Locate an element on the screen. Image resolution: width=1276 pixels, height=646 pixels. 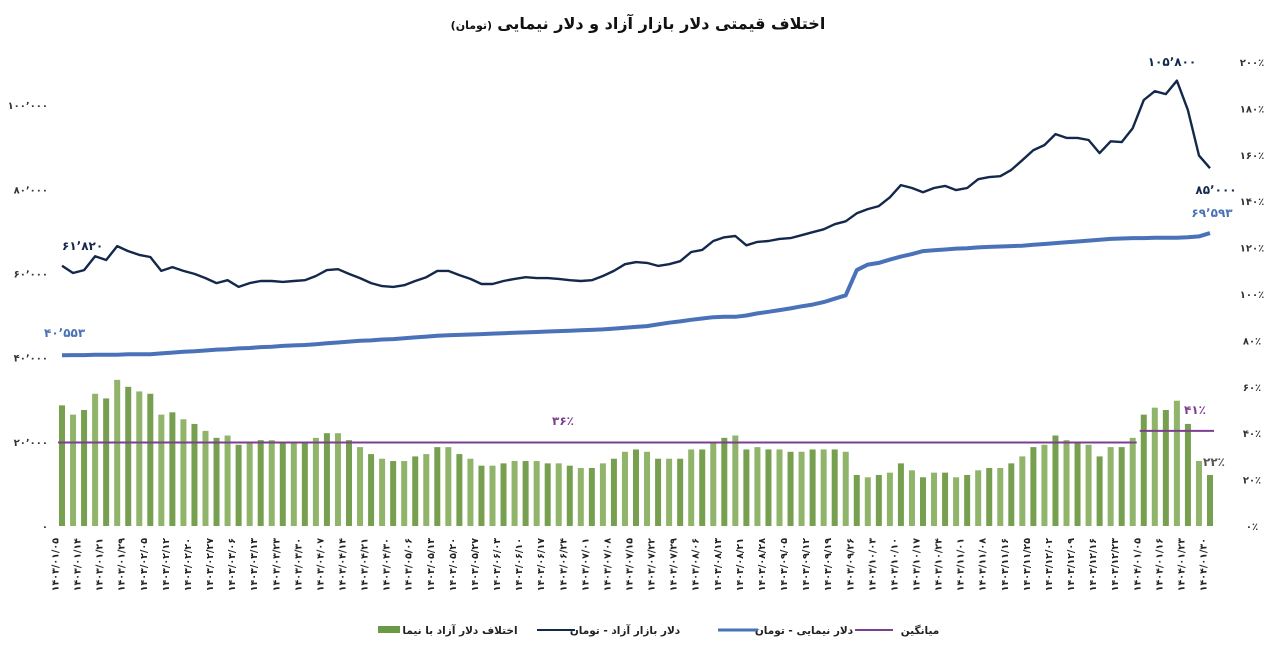
right-tick-label: ۸۰٪ is located at coordinates (1252, 341).